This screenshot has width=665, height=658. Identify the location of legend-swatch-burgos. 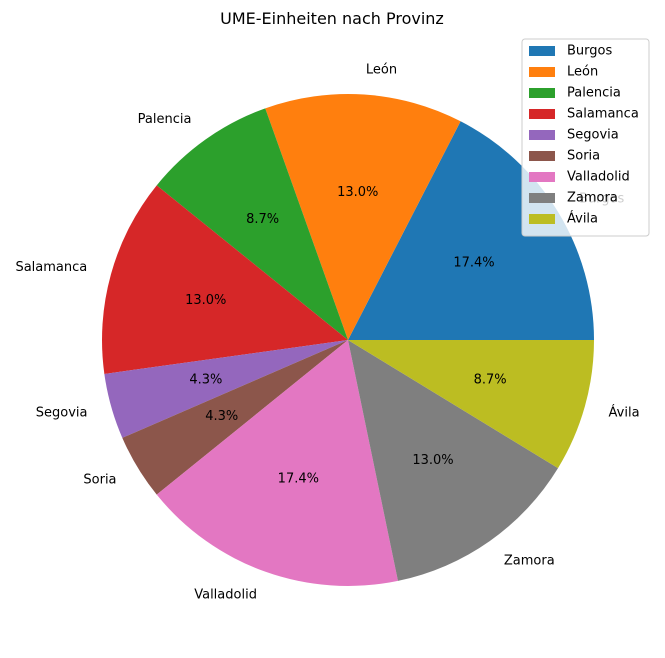
(542, 51).